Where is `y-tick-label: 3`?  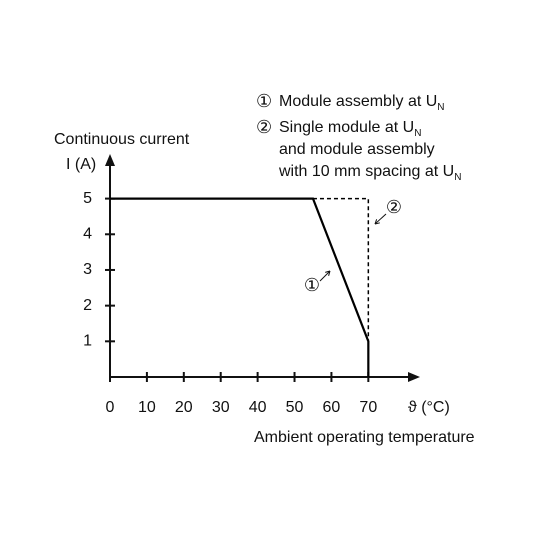
y-tick-label: 3 is located at coordinates (87, 269).